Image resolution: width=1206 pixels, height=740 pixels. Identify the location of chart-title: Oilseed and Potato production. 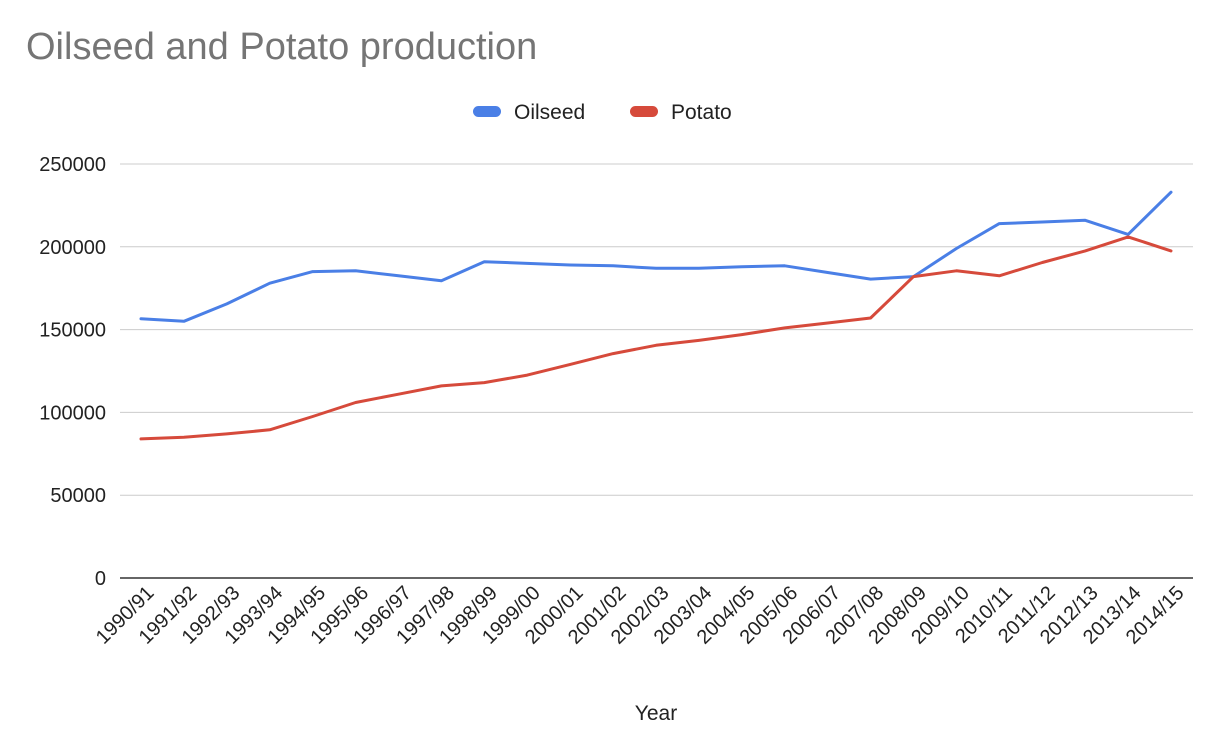
(282, 47).